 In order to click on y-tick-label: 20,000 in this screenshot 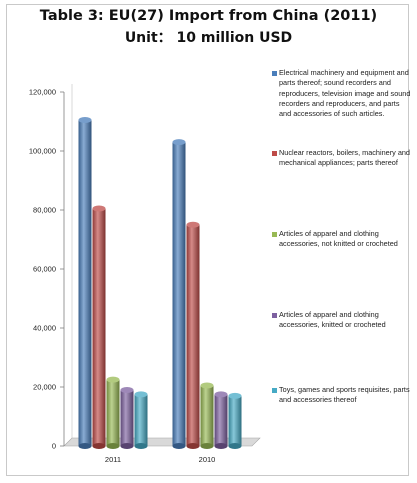, I will do `click(44, 387)`.